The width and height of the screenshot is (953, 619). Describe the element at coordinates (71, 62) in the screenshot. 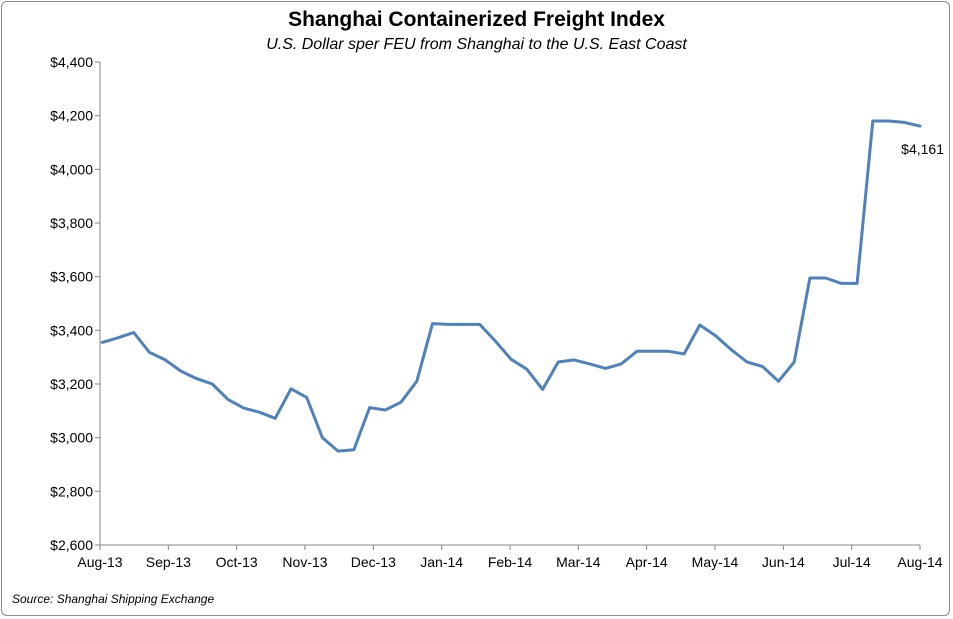

I see `y-tick-label: $4,400` at that location.